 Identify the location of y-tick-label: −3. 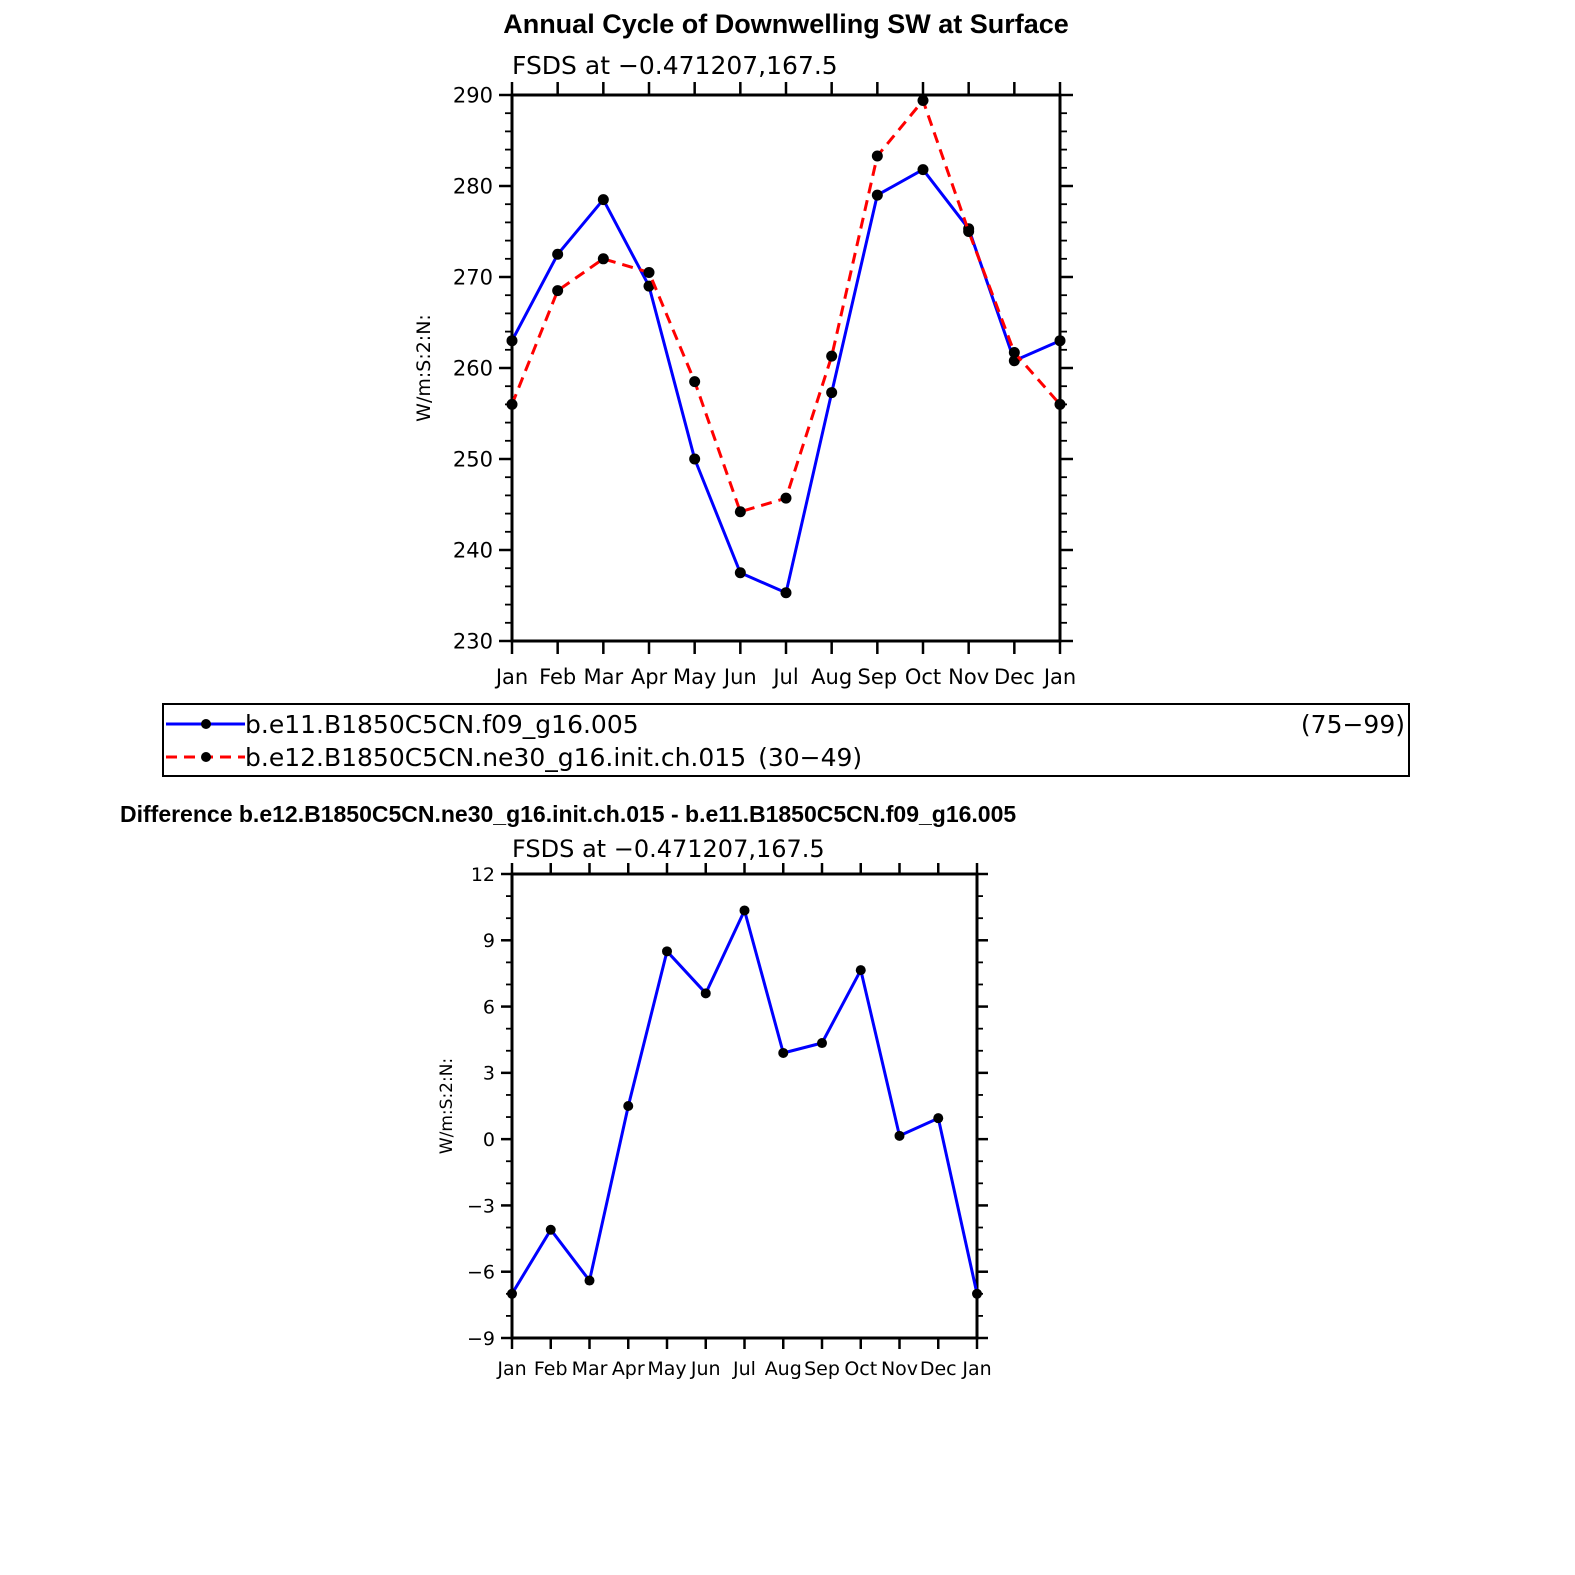
(481, 1206).